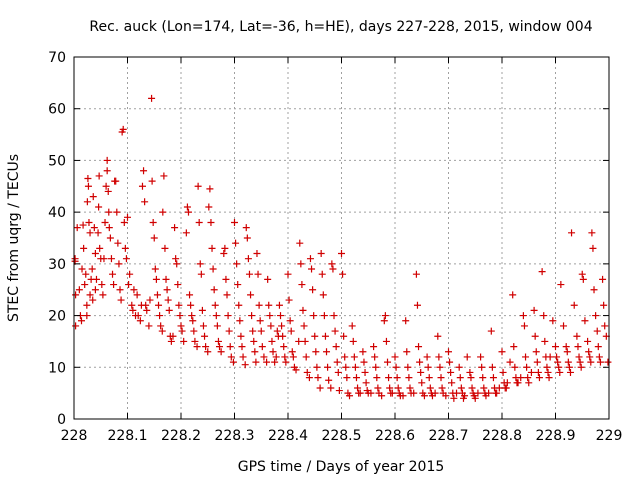 The width and height of the screenshot is (640, 480). What do you see at coordinates (288, 436) in the screenshot?
I see `x-tick-label: 228.4` at bounding box center [288, 436].